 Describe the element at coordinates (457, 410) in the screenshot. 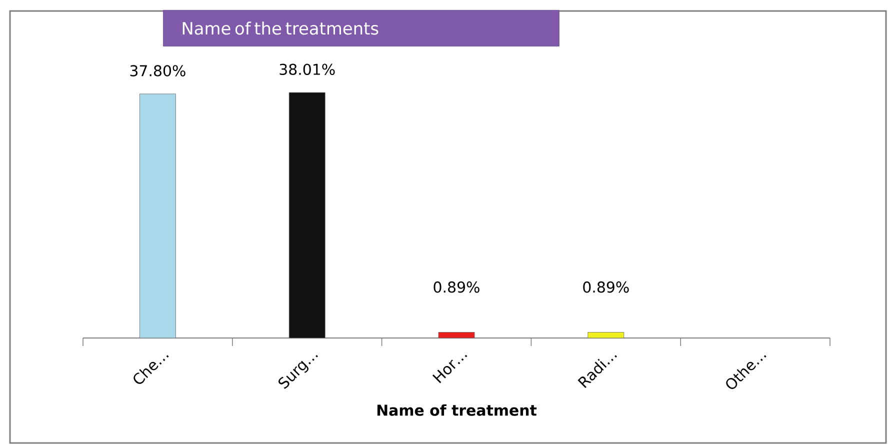

I see `x-axis-title: Name of treatment` at that location.